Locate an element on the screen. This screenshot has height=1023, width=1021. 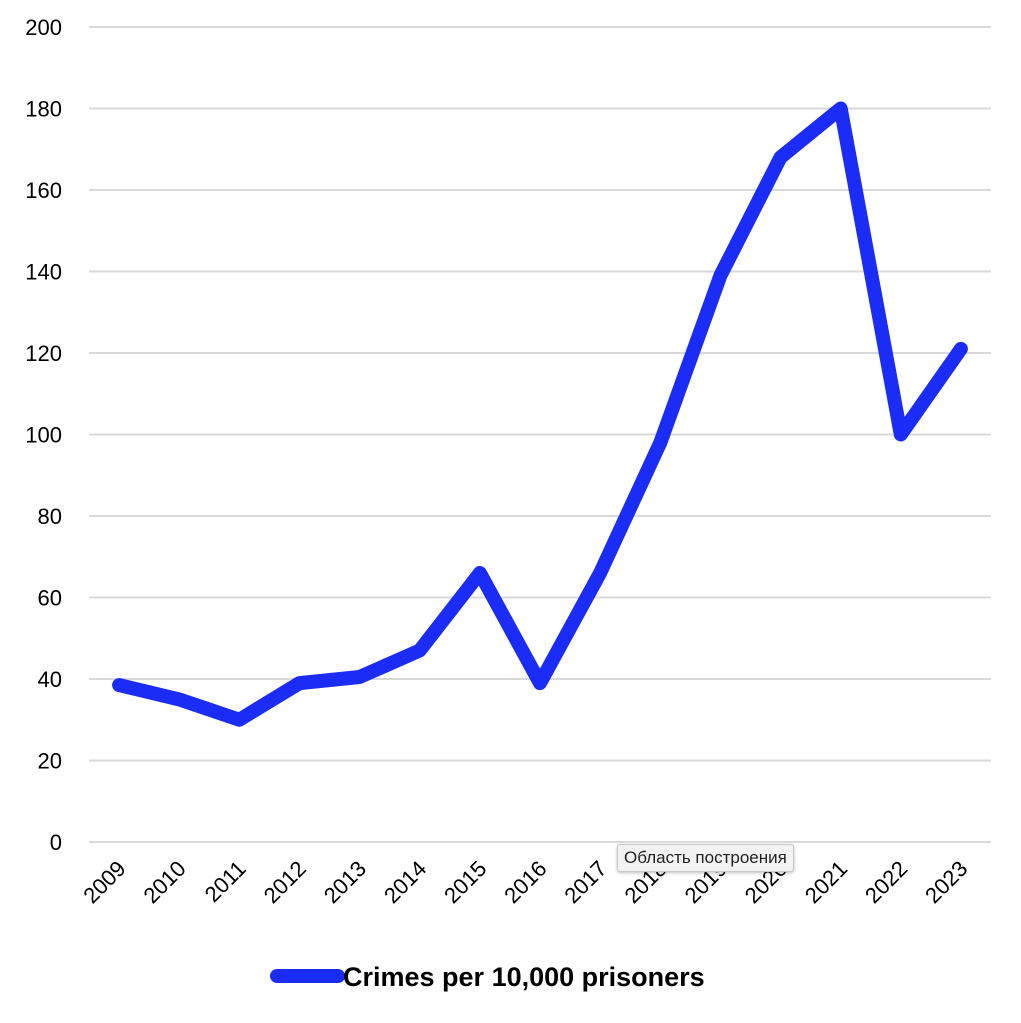
y-tick-label: 160 is located at coordinates (43, 190).